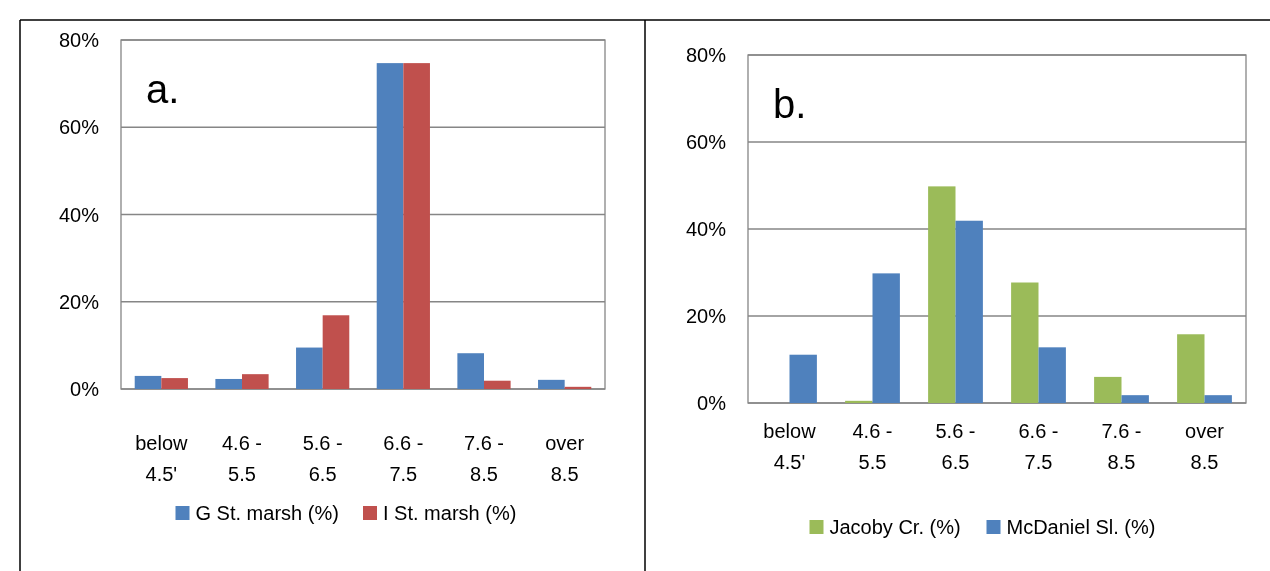  Describe the element at coordinates (895, 527) in the screenshot. I see `legend-label: Jacoby Cr. (%)` at that location.